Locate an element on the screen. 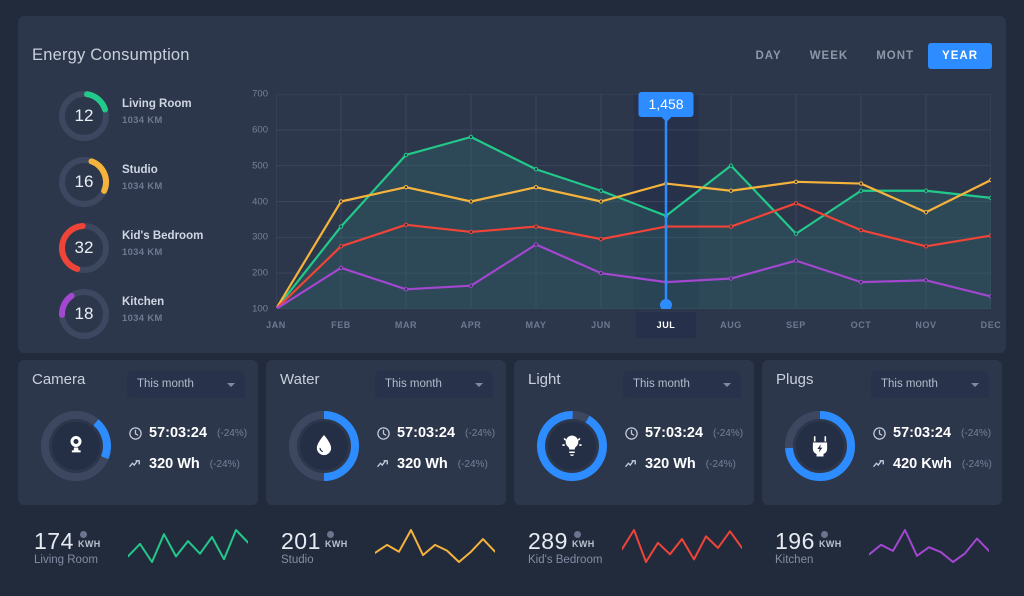 The image size is (1024, 596). sparkline-value: 196 is located at coordinates (795, 541).